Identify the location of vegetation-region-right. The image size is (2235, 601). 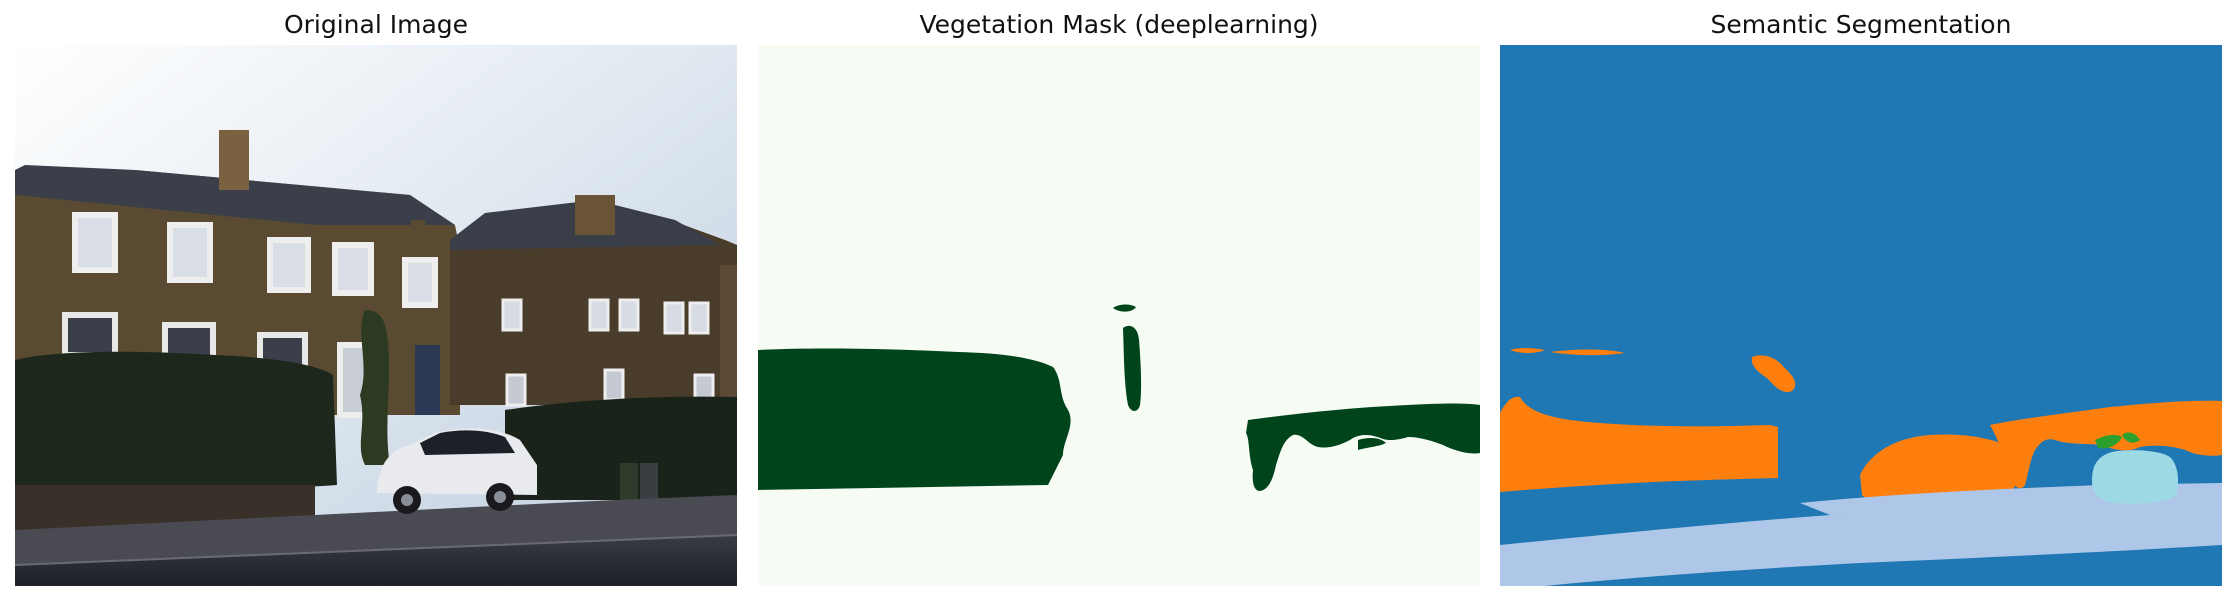
(1363, 447).